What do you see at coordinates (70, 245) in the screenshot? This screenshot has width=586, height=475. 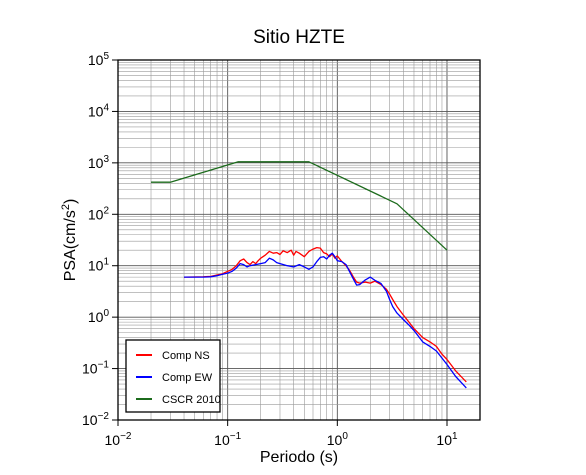 I see `y-axis-label-main: PSA(cm/s` at bounding box center [70, 245].